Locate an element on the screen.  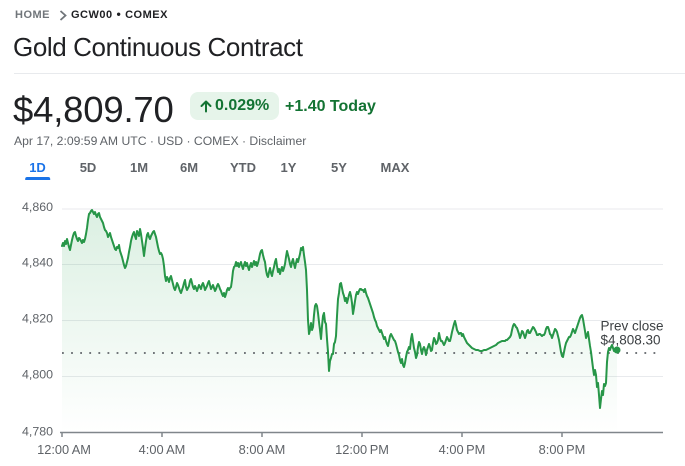
svg-text: 4,820 is located at coordinates (37, 319).